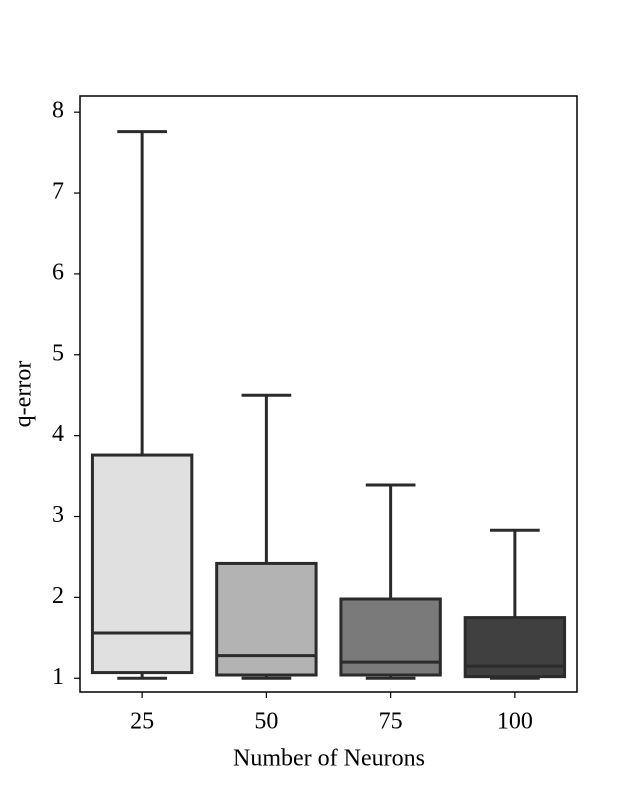 Image resolution: width=642 pixels, height=793 pixels. Describe the element at coordinates (58, 192) in the screenshot. I see `y-tick-label: 7` at that location.